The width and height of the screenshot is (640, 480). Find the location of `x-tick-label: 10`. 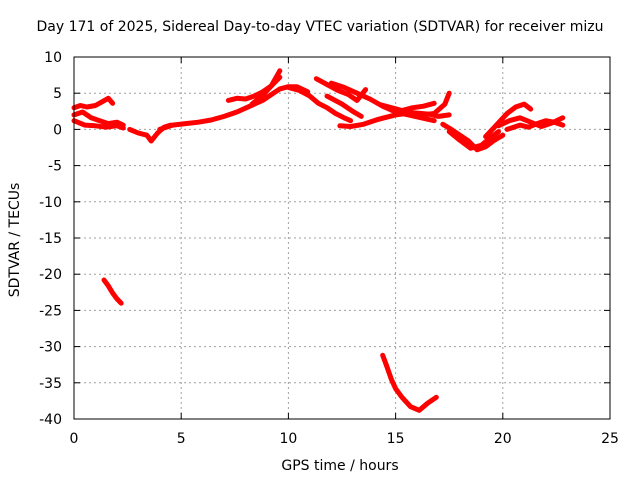

x-tick-label: 10 is located at coordinates (288, 439).